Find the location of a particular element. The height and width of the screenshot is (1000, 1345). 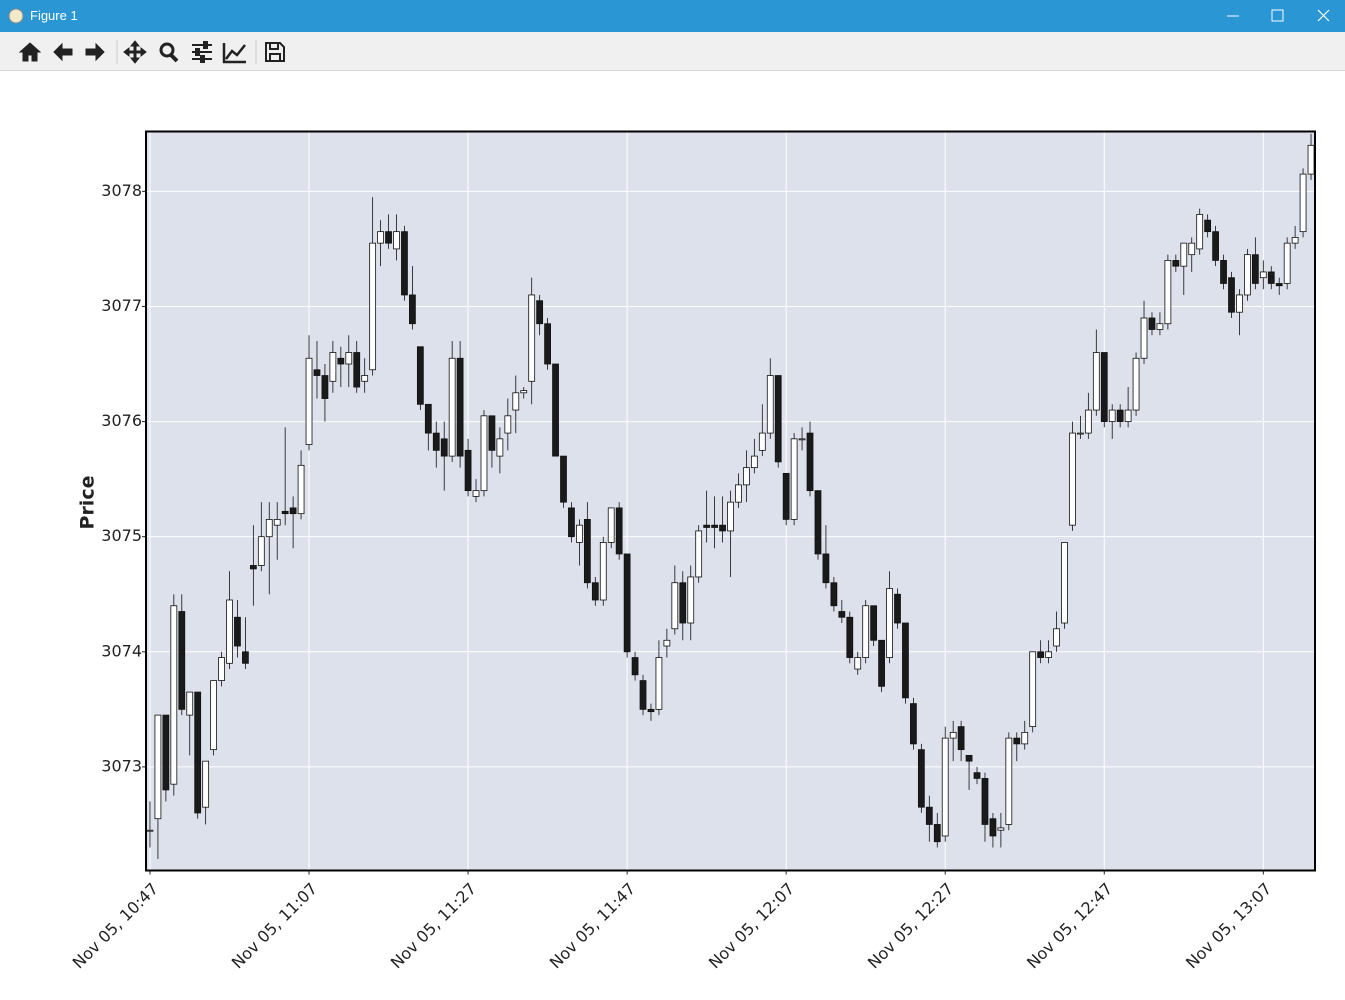

pan-button is located at coordinates (135, 52).